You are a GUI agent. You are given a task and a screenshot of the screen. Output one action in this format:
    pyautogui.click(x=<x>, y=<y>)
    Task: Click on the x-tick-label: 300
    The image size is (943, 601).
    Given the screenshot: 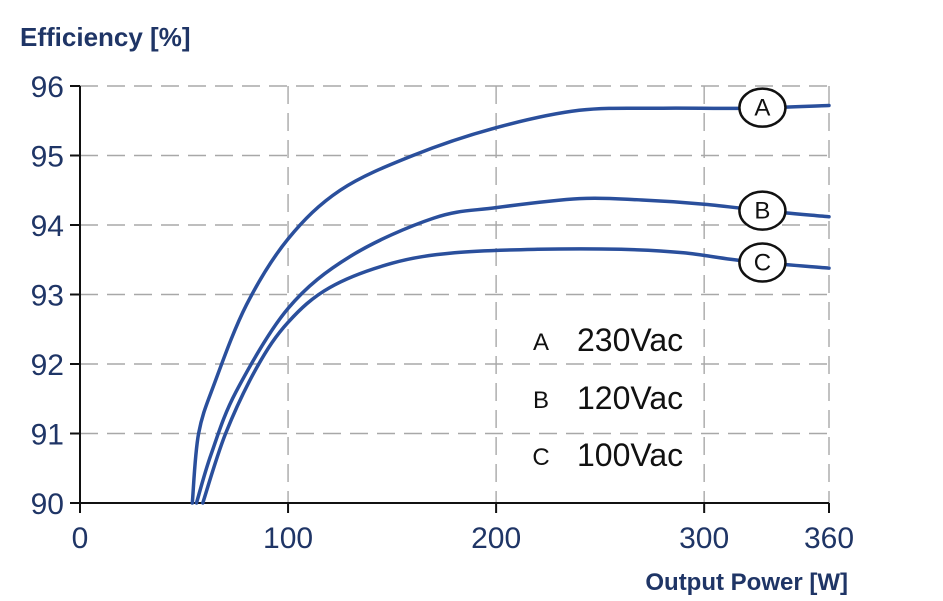 What is the action you would take?
    pyautogui.click(x=704, y=538)
    